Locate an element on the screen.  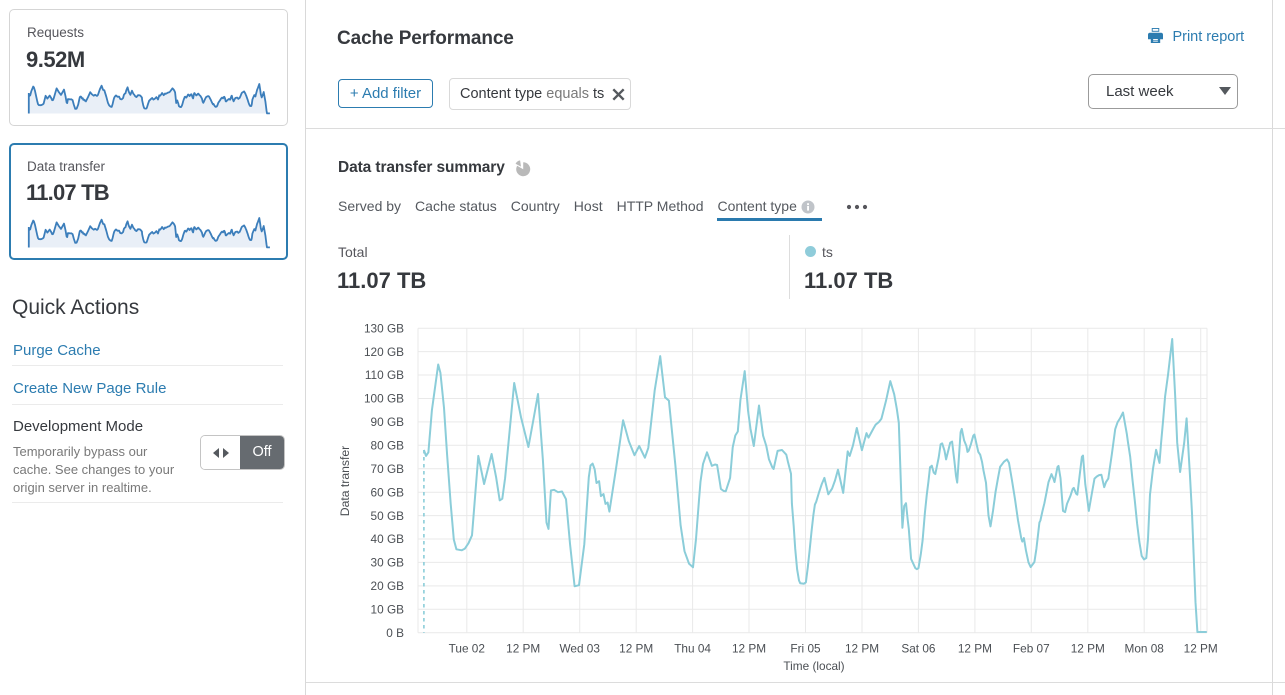
svg-text: 90 GB is located at coordinates (388, 422).